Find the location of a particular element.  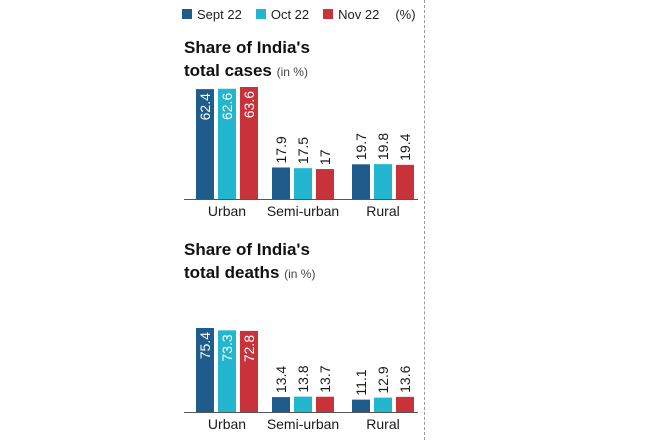

category-label-cases-semi-urban: Semi-urban is located at coordinates (303, 211).